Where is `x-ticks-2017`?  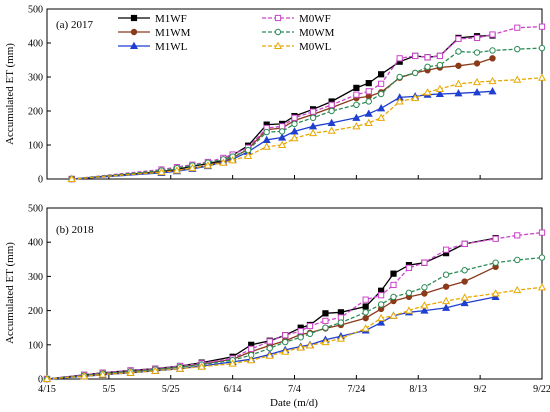 x-ticks-2017 is located at coordinates (294, 177).